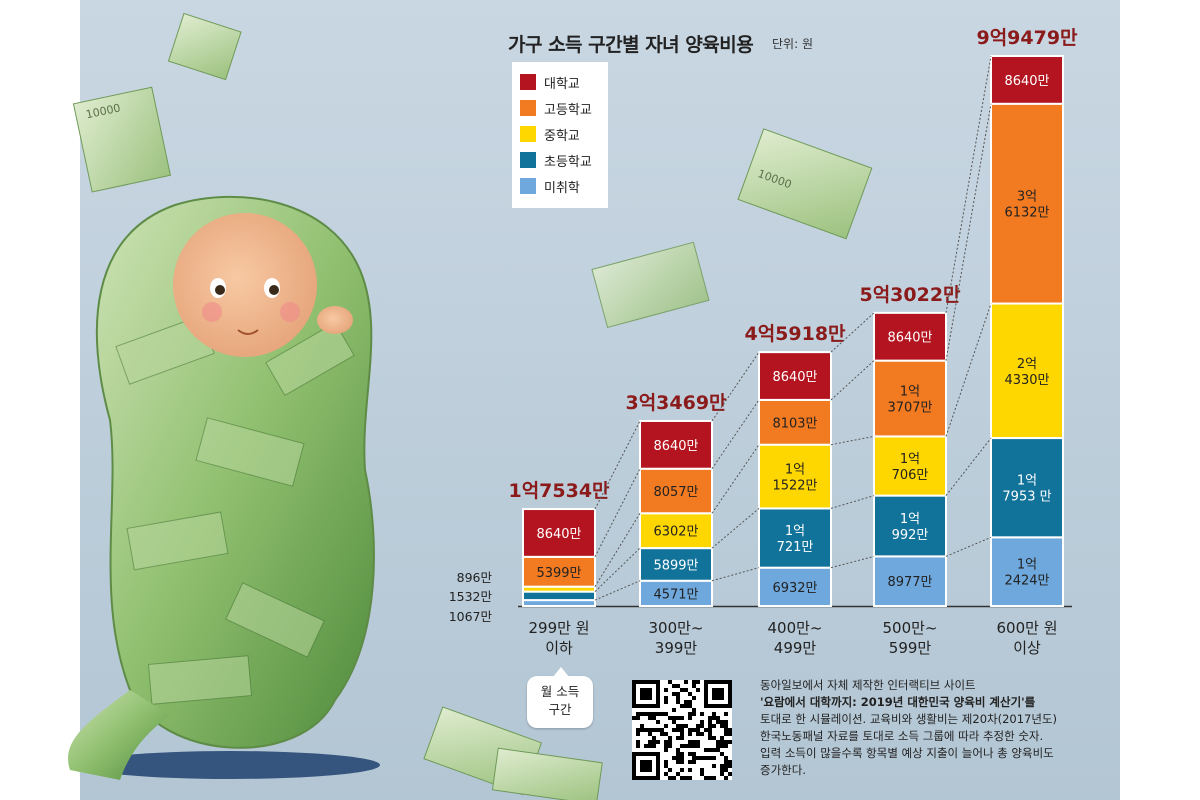 The height and width of the screenshot is (800, 1200). What do you see at coordinates (794, 486) in the screenshot?
I see `bar-value-label: 1522만` at bounding box center [794, 486].